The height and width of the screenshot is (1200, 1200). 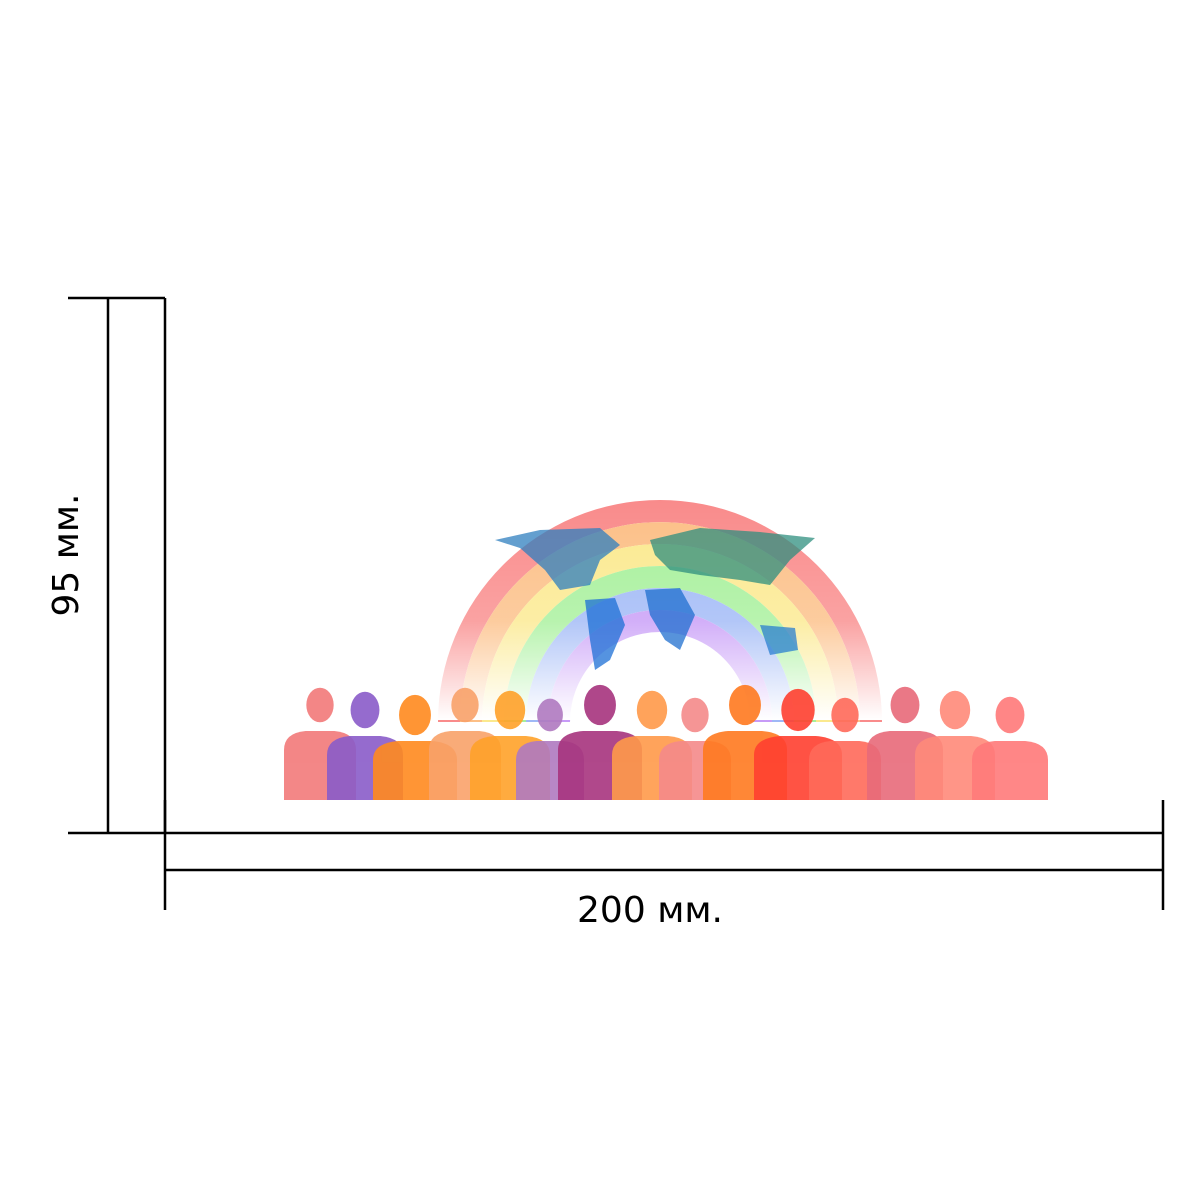 I want to click on people-silhouettes, so click(x=666, y=742).